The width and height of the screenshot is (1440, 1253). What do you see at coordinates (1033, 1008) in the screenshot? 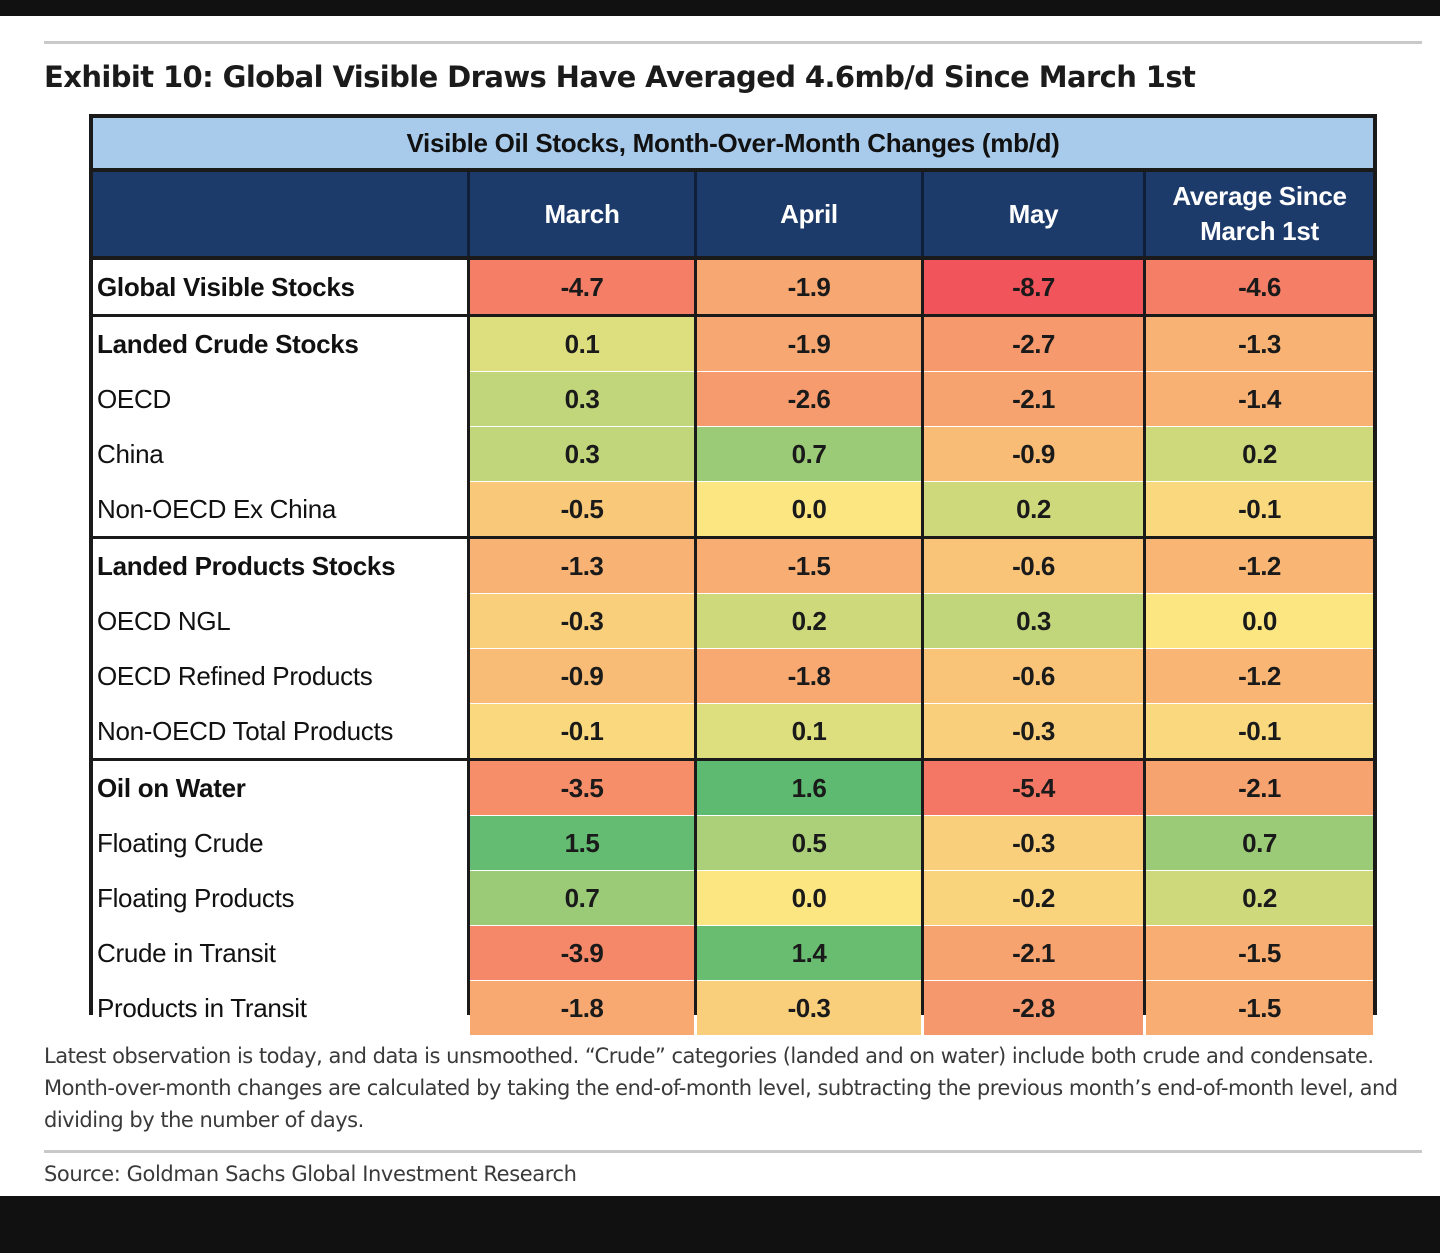
I see `heatmap-cell: -2.8` at bounding box center [1033, 1008].